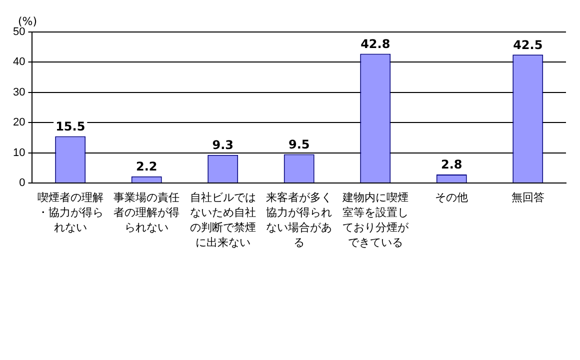  I want to click on x-tick-label: 来客者が多く協力が得られない場合がある, so click(299, 220).